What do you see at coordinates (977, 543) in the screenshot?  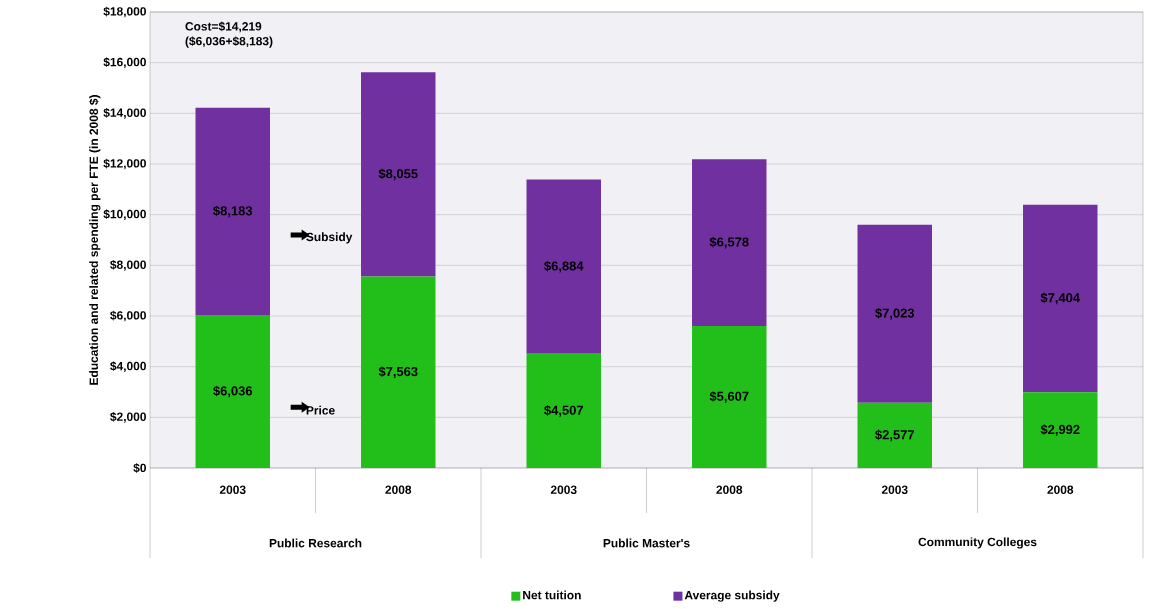 I see `text: Community Colleges` at bounding box center [977, 543].